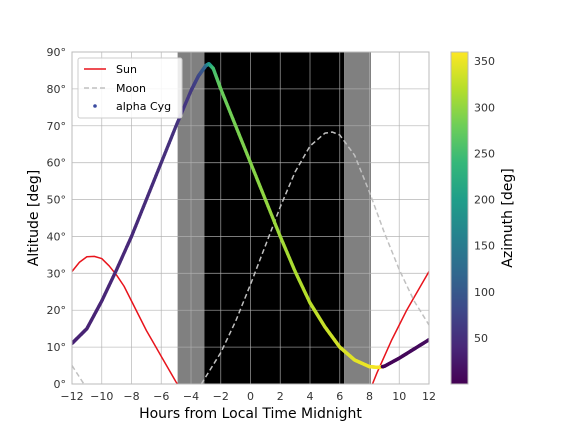 The height and width of the screenshot is (436, 576). I want to click on x-tick-label: −8, so click(131, 396).